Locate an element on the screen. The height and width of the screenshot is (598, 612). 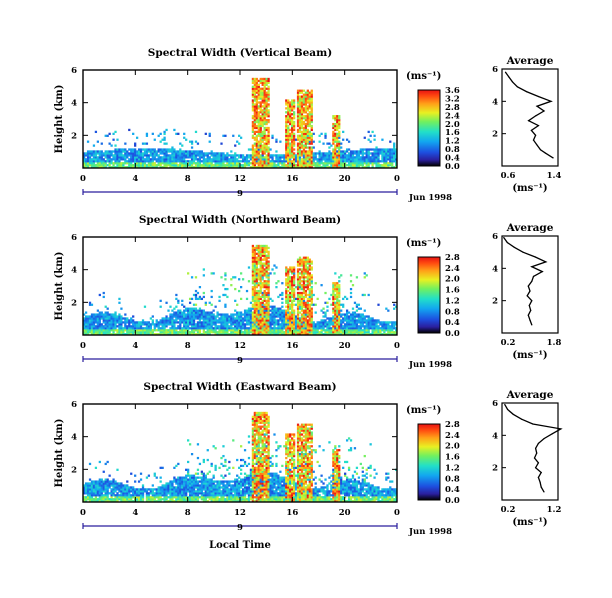
x-tick-label: 0 is located at coordinates (397, 179).